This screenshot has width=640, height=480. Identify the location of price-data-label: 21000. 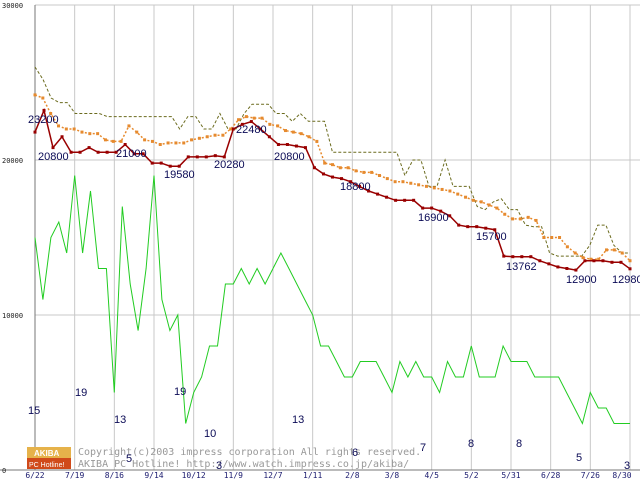
(131, 154).